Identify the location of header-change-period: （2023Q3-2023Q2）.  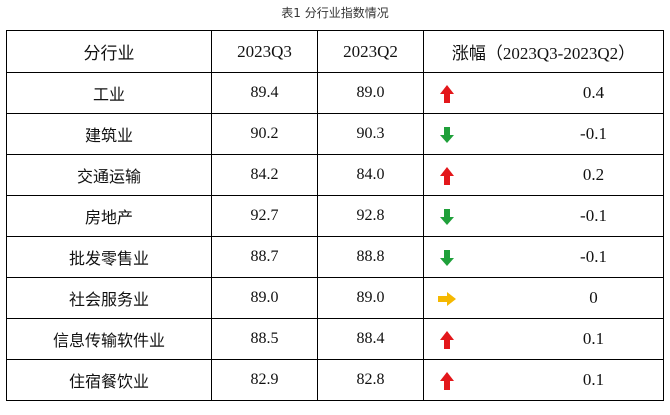
(560, 53).